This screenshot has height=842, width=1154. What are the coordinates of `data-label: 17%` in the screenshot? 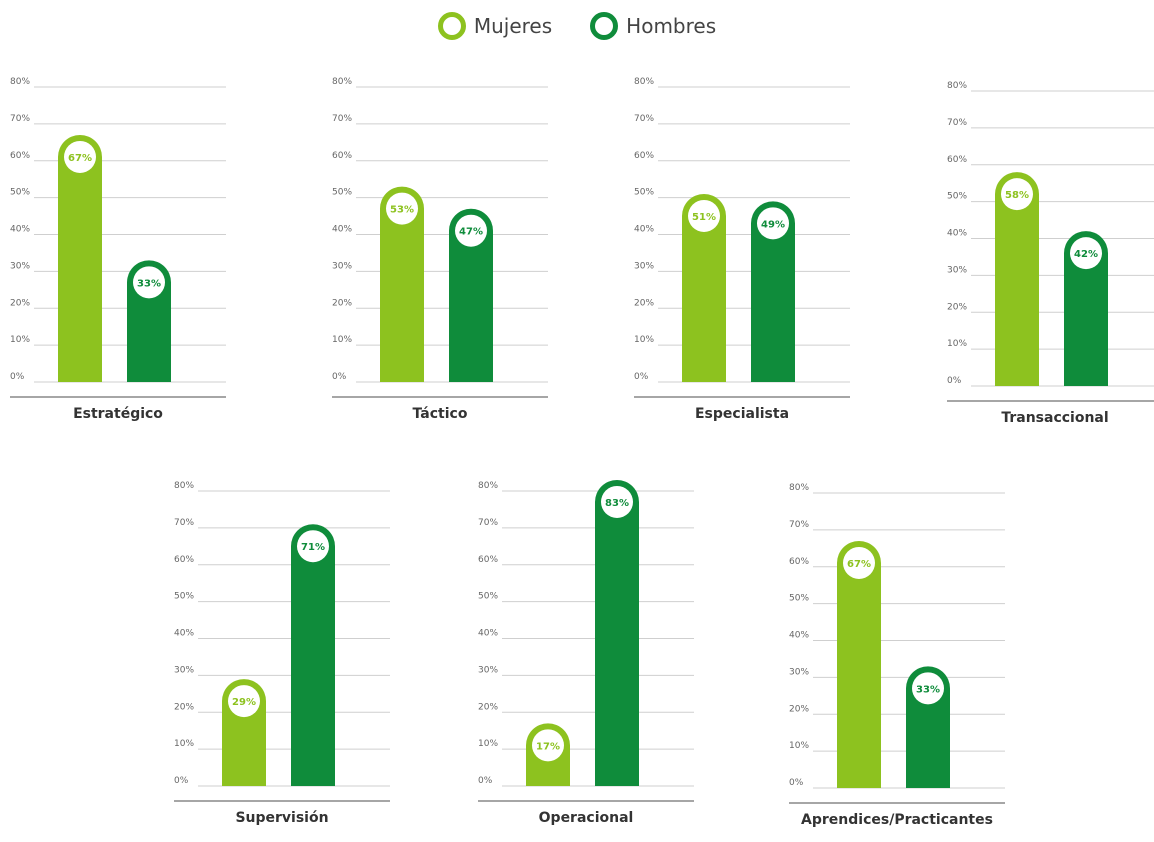 It's located at (548, 746).